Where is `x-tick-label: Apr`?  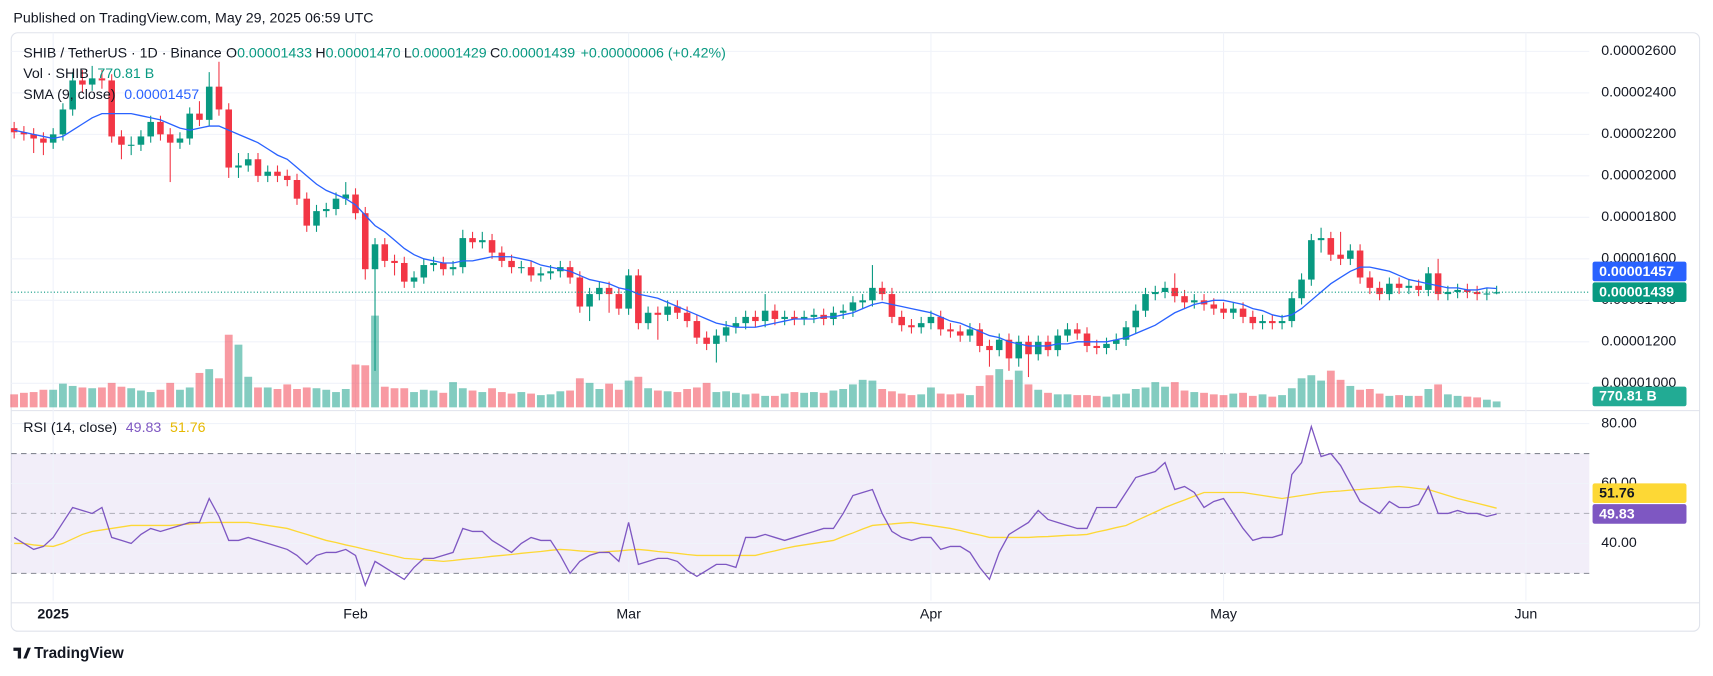
x-tick-label: Apr is located at coordinates (931, 615).